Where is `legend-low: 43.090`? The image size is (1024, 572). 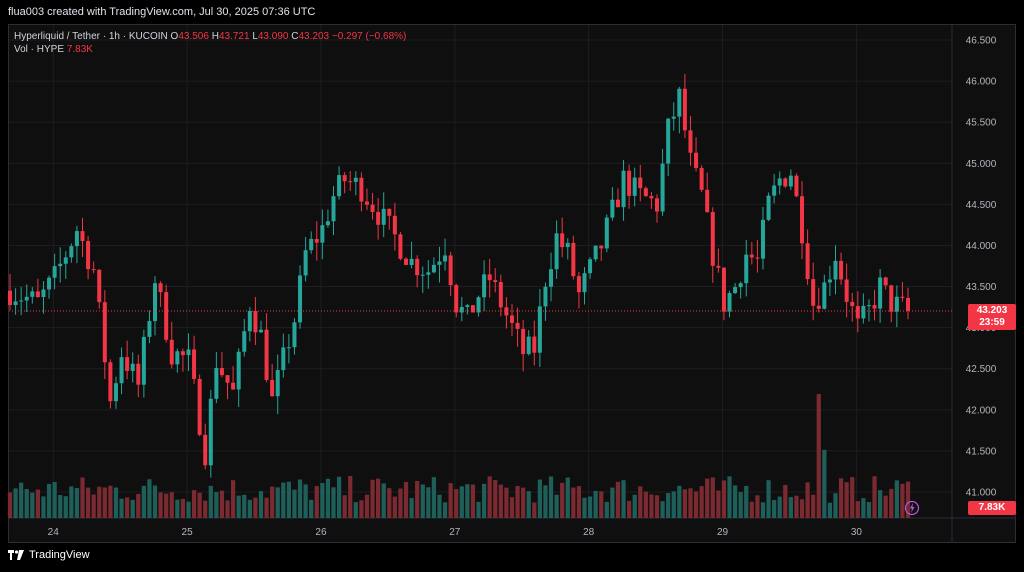 legend-low: 43.090 is located at coordinates (273, 36).